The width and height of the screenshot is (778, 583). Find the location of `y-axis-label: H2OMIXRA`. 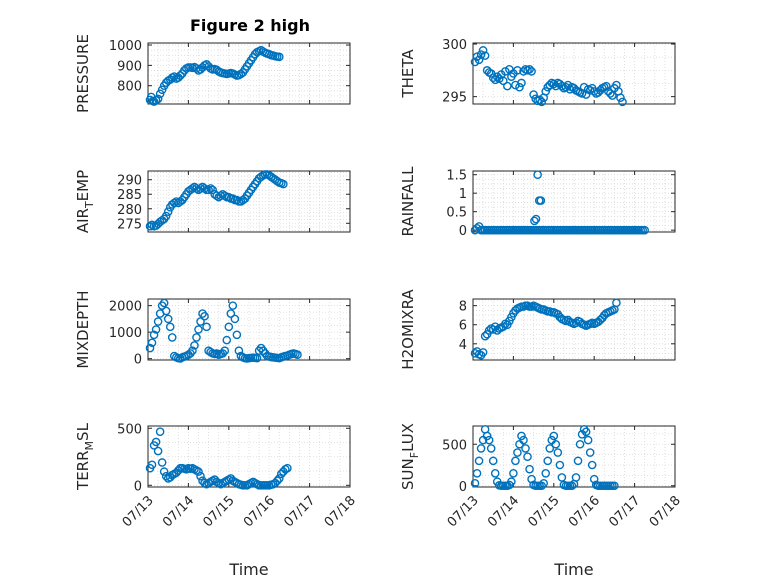

y-axis-label: H2OMIXRA is located at coordinates (408, 329).